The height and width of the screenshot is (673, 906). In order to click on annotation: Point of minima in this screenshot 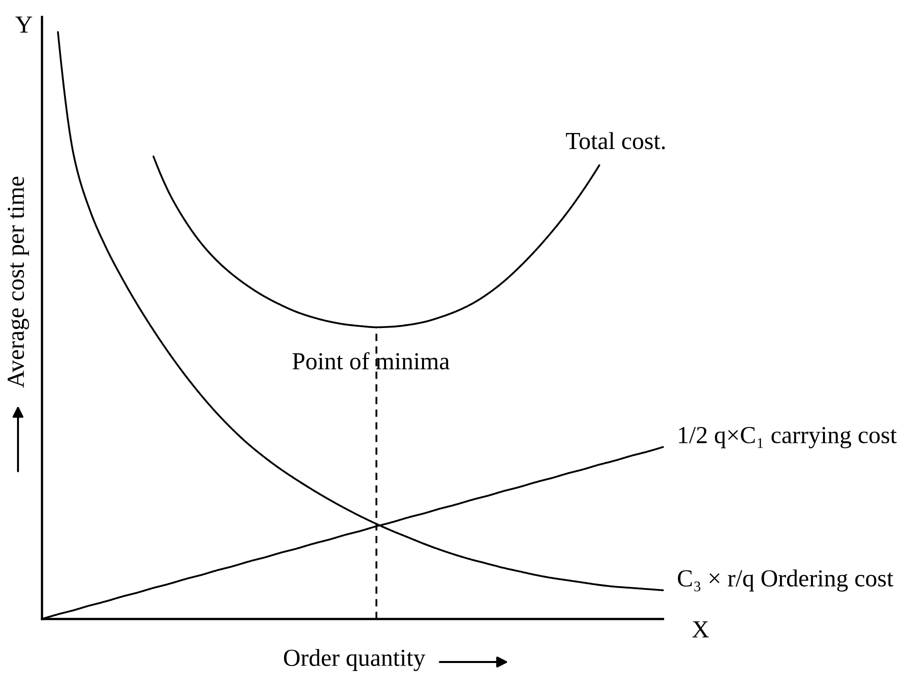, I will do `click(371, 361)`.